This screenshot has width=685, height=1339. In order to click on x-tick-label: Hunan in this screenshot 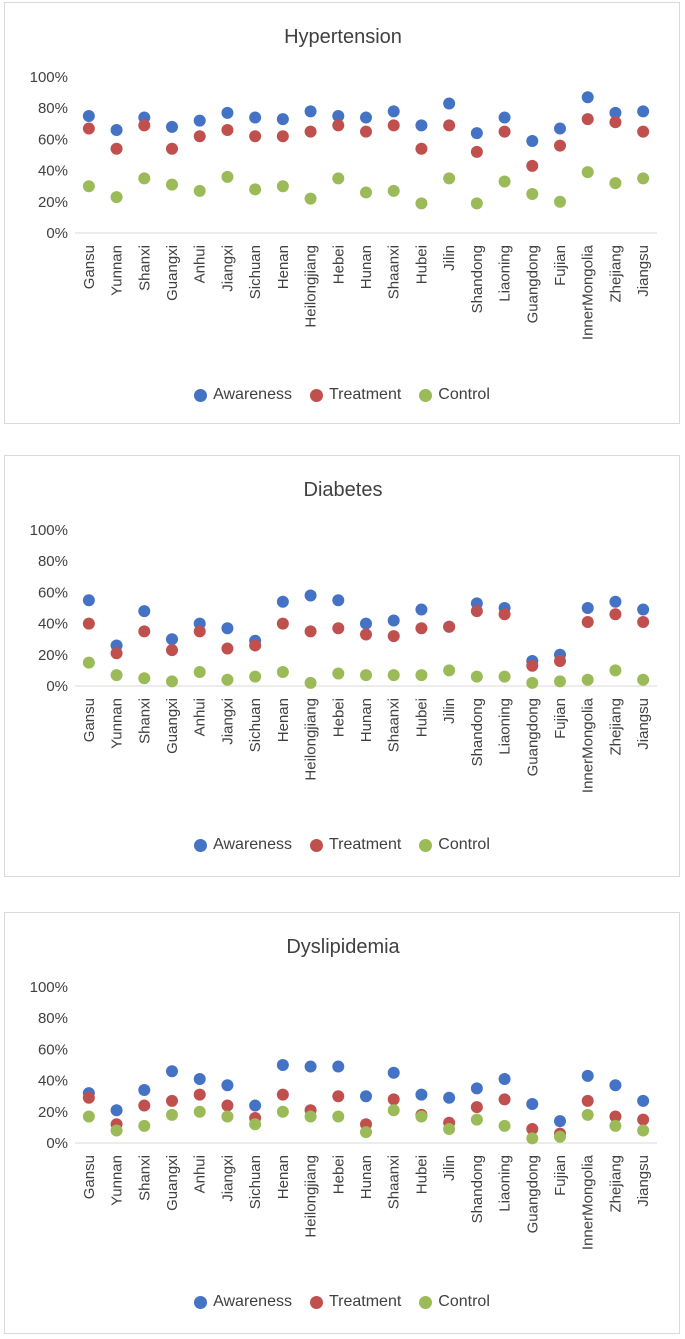, I will do `click(366, 1177)`.